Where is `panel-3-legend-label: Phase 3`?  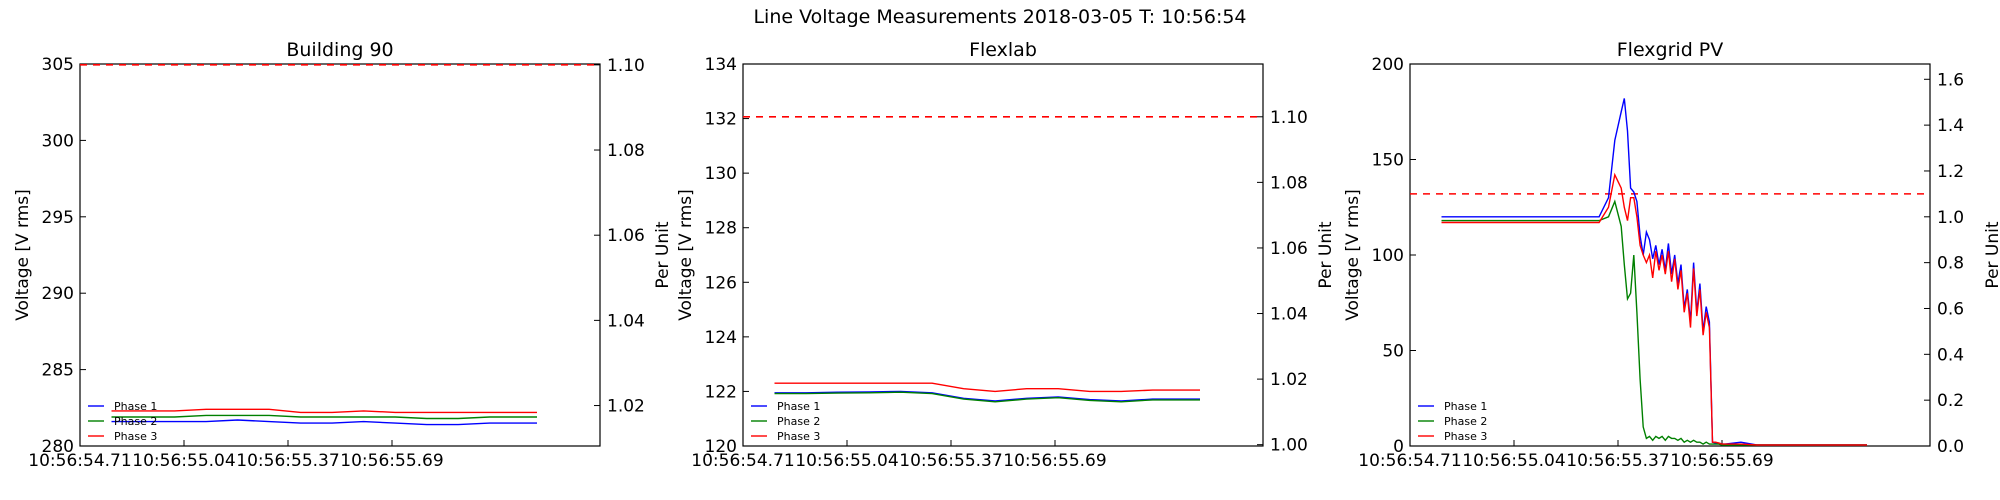
panel-3-legend-label: Phase 3 is located at coordinates (1465, 436).